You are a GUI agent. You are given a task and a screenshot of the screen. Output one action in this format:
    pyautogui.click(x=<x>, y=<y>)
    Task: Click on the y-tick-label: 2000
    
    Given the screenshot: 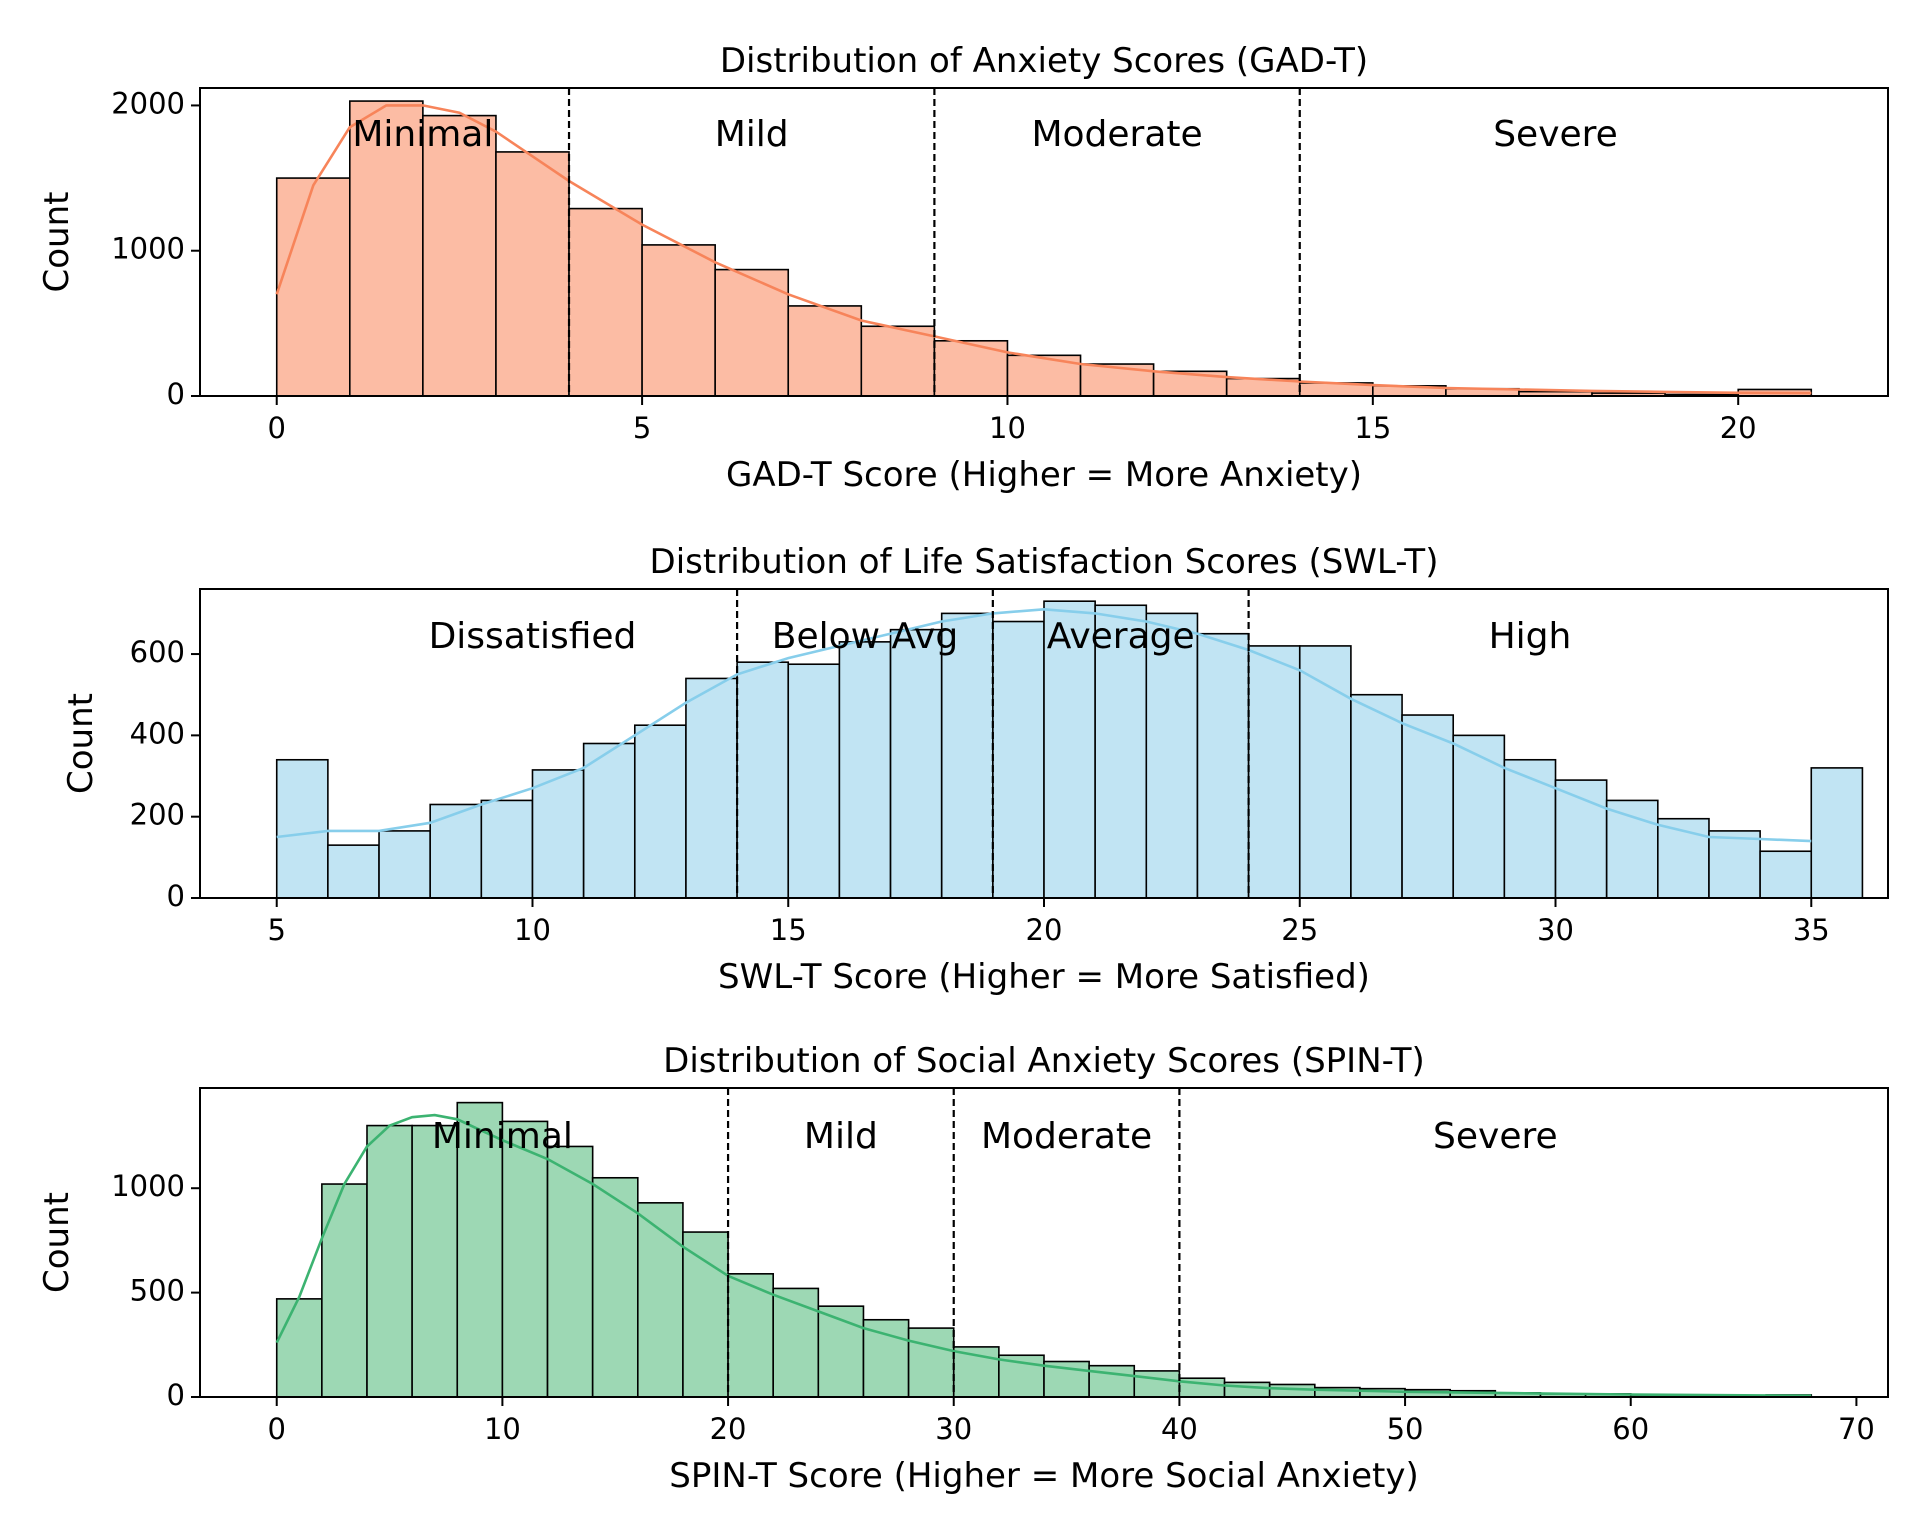 What is the action you would take?
    pyautogui.click(x=148, y=103)
    